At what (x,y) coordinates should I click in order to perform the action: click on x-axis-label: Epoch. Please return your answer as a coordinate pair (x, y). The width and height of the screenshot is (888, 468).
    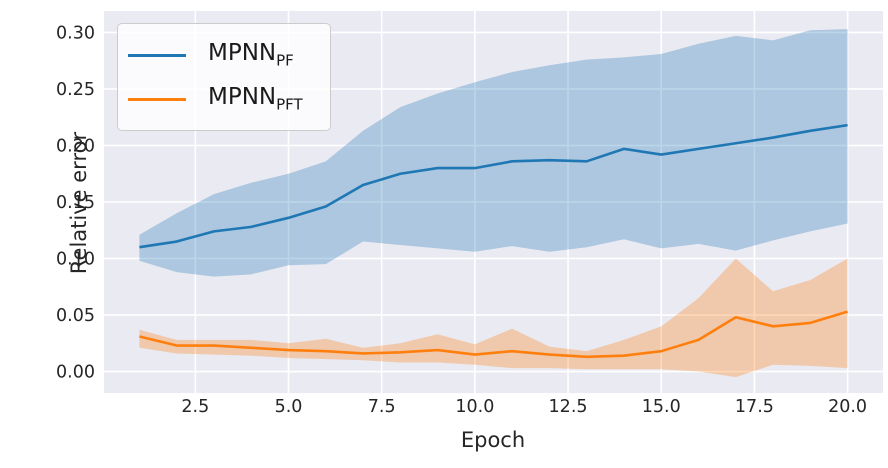
    Looking at the image, I should click on (493, 440).